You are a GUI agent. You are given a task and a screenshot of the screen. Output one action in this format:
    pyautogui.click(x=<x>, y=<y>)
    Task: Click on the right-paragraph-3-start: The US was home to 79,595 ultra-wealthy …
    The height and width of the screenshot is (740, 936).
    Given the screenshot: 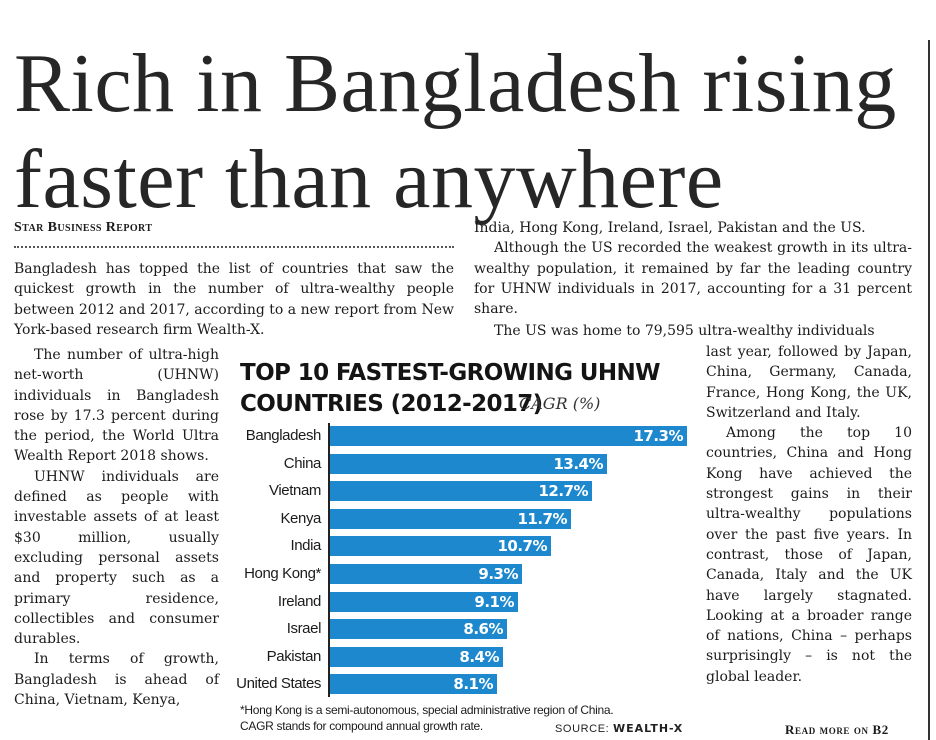 What is the action you would take?
    pyautogui.click(x=693, y=331)
    